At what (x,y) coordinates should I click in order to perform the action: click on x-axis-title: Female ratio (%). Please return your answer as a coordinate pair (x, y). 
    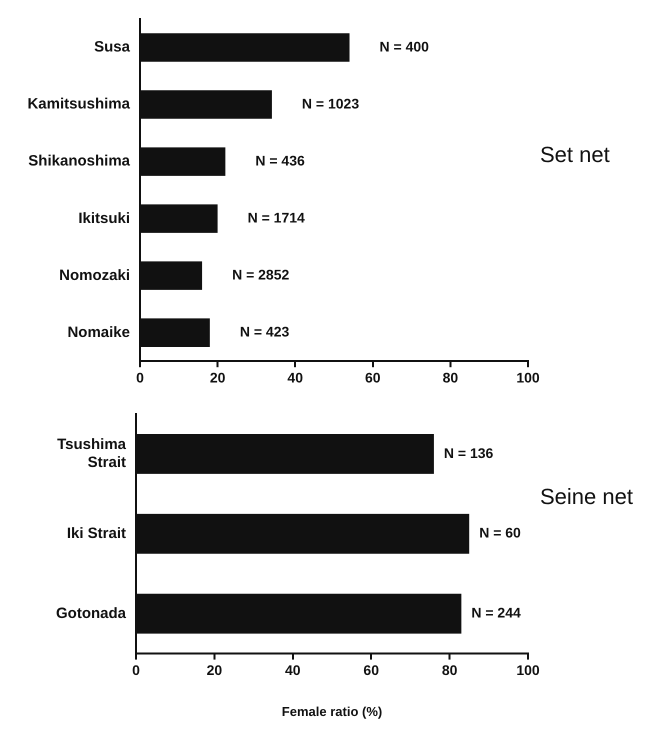
    Looking at the image, I should click on (332, 711).